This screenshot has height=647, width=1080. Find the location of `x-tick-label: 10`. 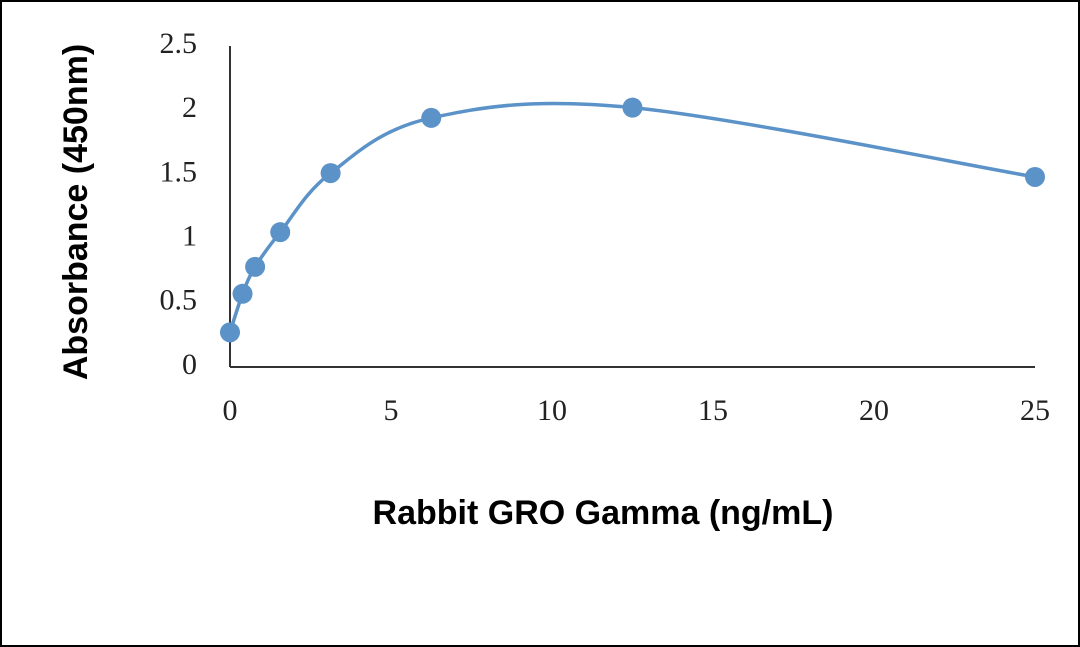

x-tick-label: 10 is located at coordinates (552, 410).